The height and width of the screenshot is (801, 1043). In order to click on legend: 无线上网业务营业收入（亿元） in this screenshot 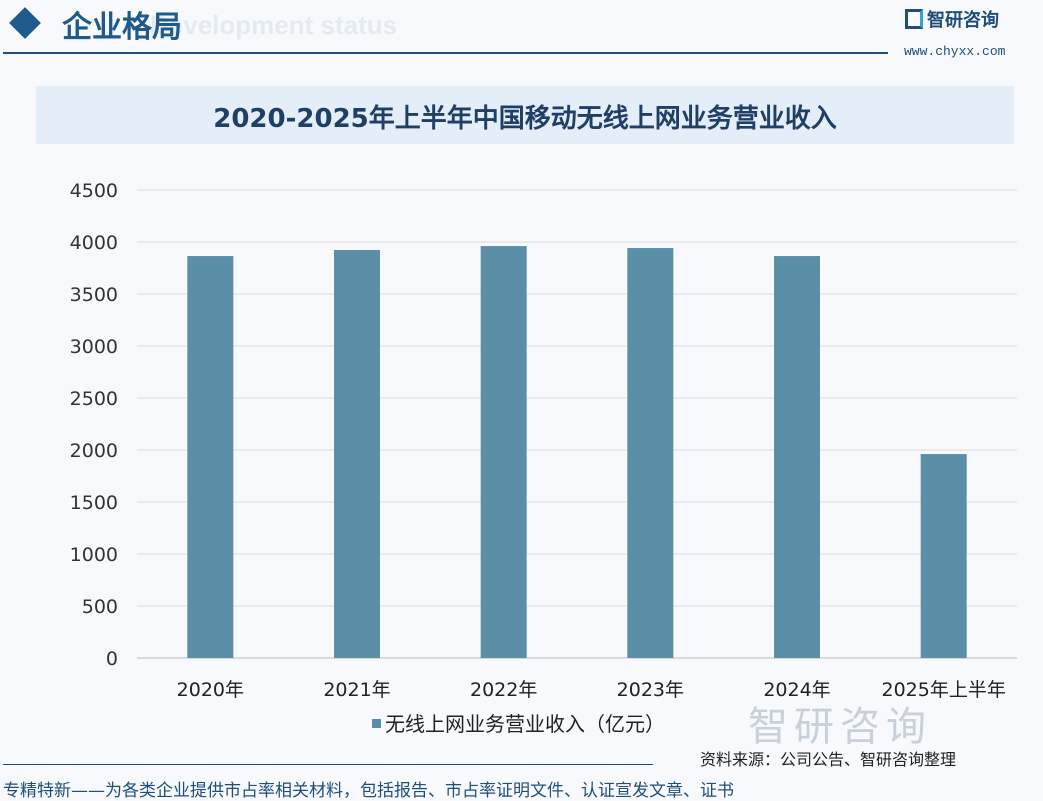, I will do `click(518, 722)`.